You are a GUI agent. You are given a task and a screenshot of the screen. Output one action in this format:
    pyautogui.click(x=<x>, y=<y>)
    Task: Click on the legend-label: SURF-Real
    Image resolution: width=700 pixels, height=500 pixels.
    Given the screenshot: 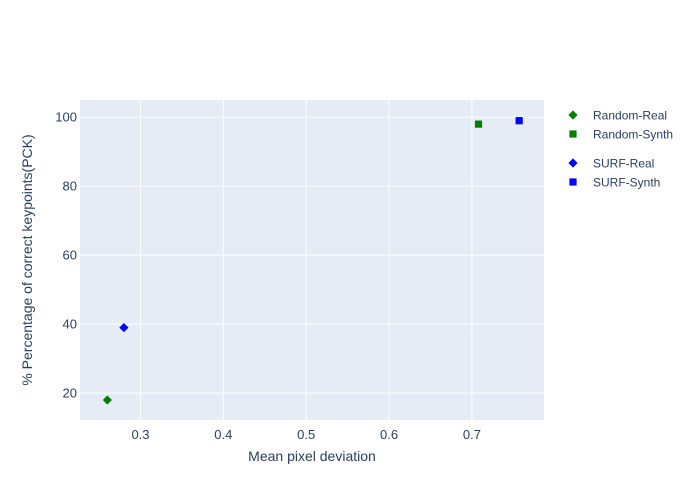 What is the action you would take?
    pyautogui.click(x=623, y=163)
    